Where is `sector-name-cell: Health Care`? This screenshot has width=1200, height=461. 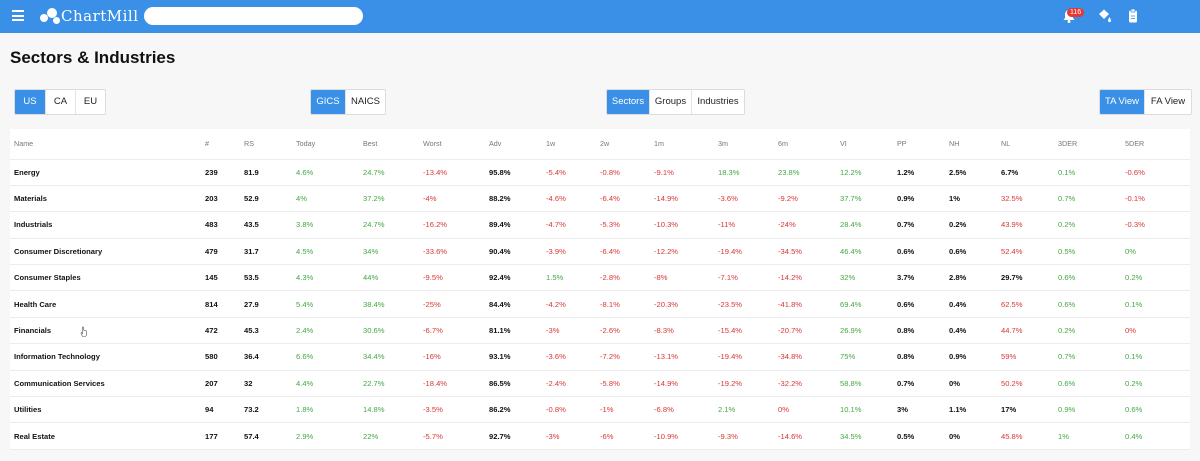
sector-name-cell: Health Care is located at coordinates (105, 304).